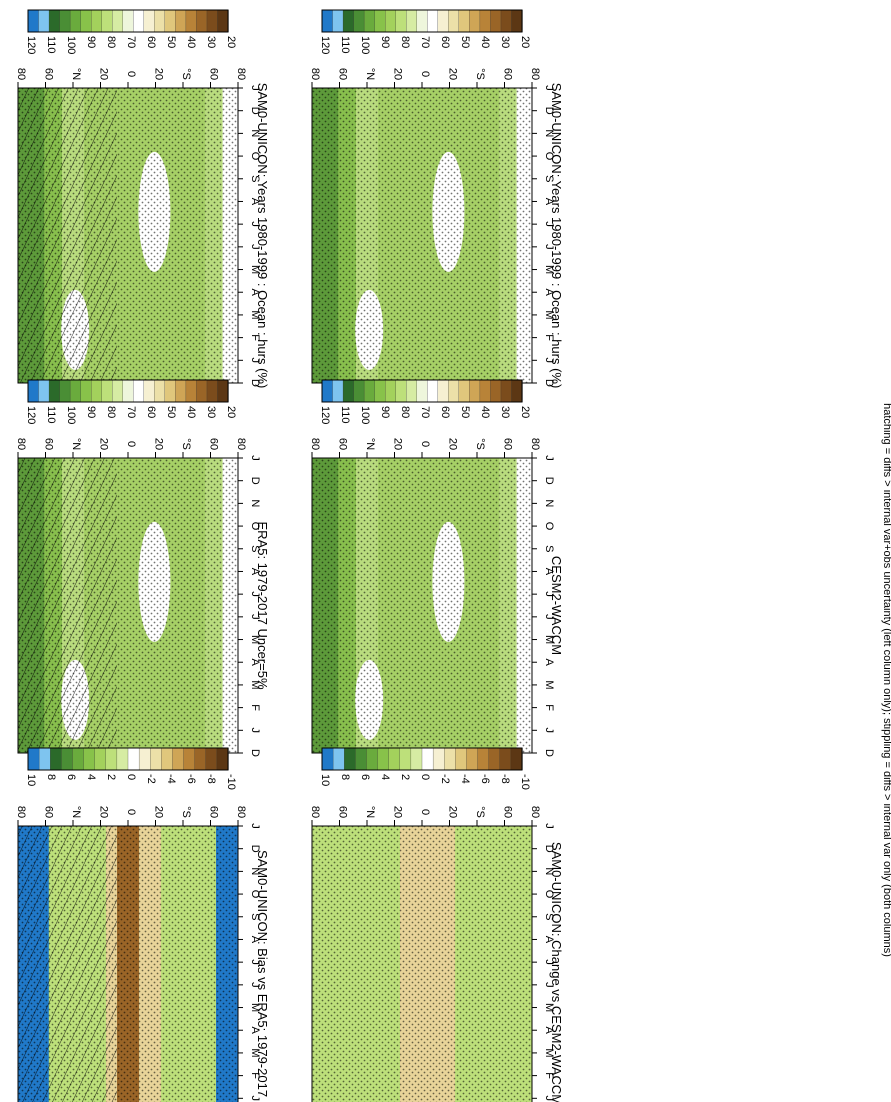 This screenshot has width=891, height=1102. I want to click on lat-label: 60, so click(214, 812).